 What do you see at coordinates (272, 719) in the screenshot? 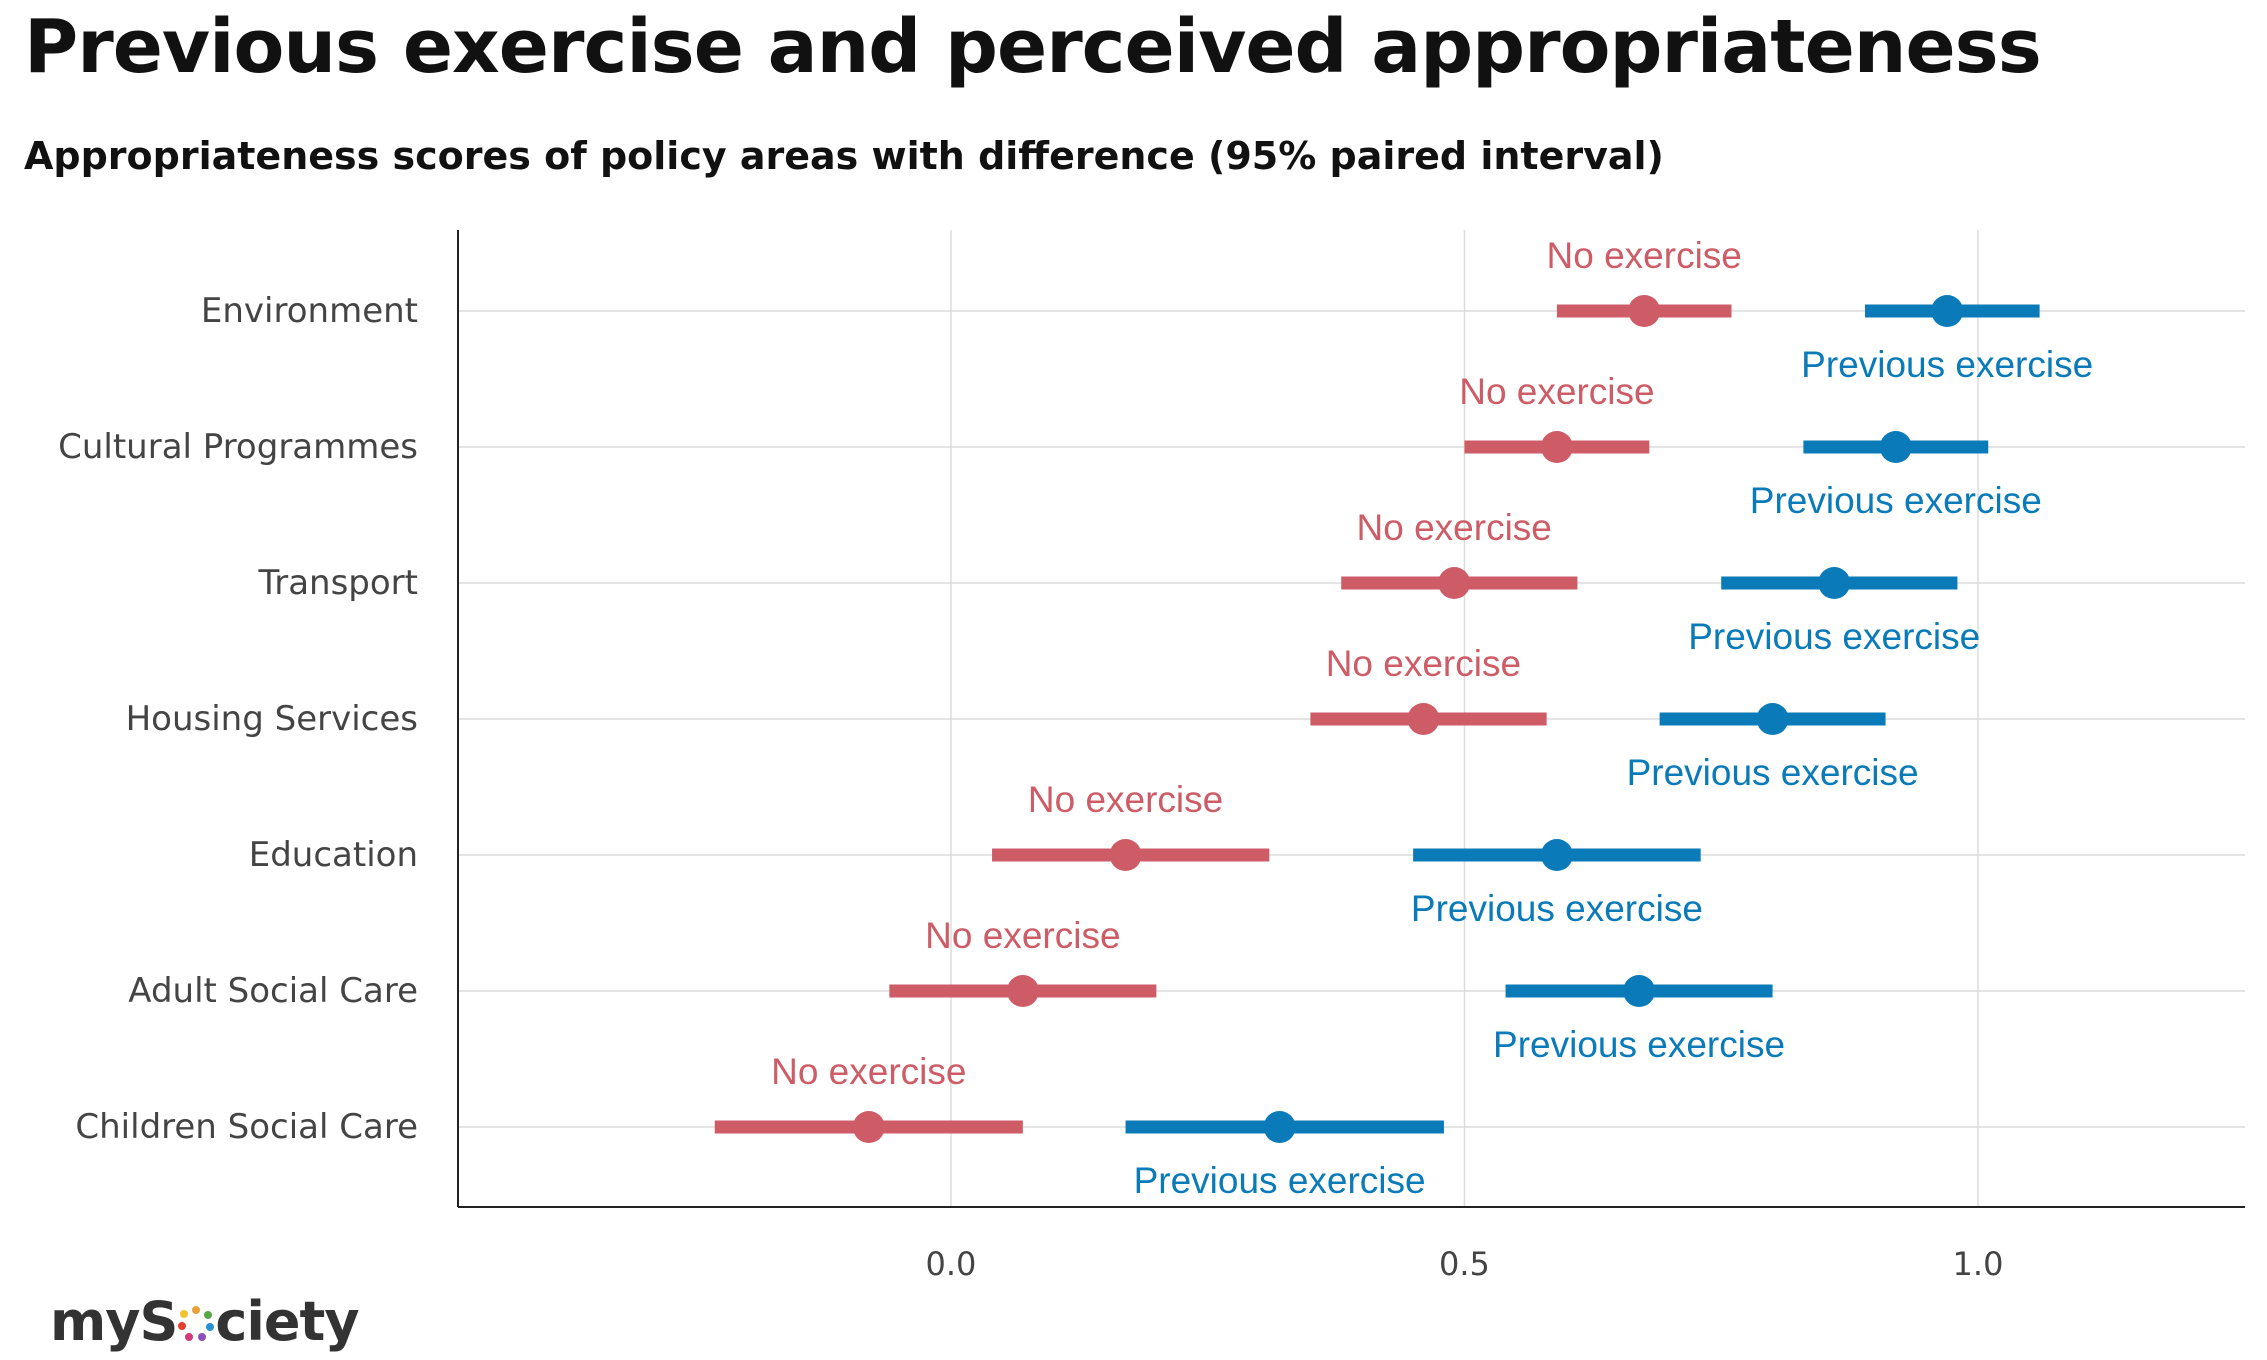
I see `category-label: Housing Services` at bounding box center [272, 719].